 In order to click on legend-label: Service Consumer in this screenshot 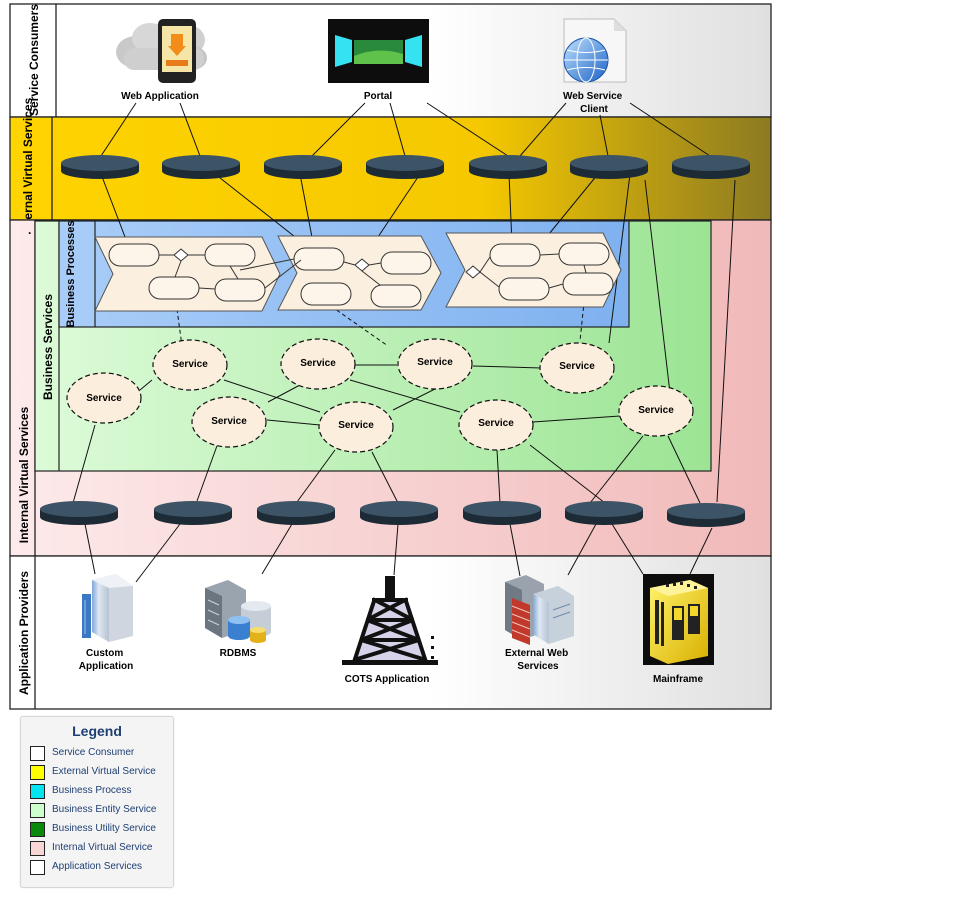, I will do `click(93, 752)`.